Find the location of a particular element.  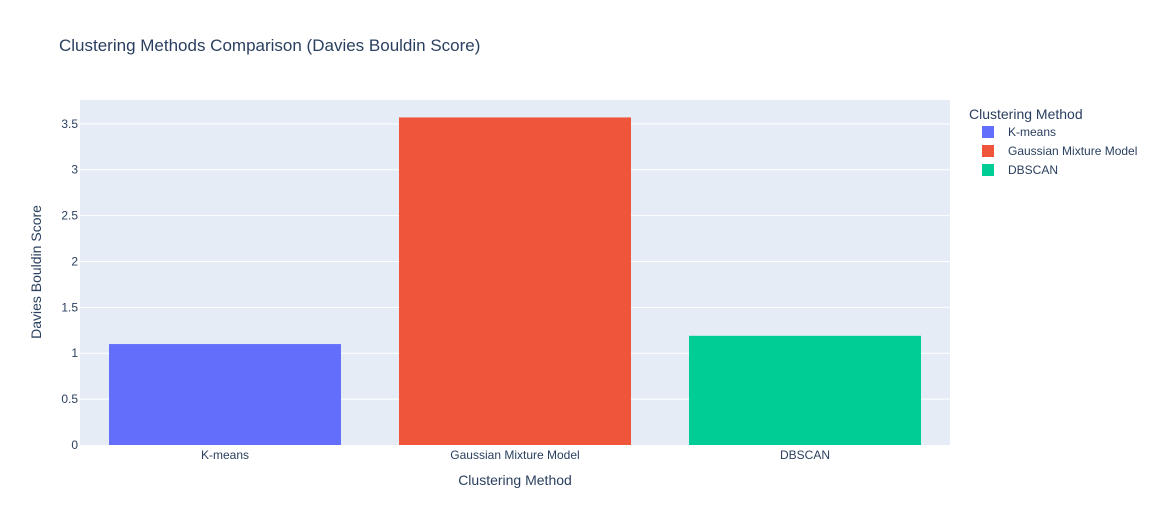

y-tick-label: 3.5 is located at coordinates (69, 124).